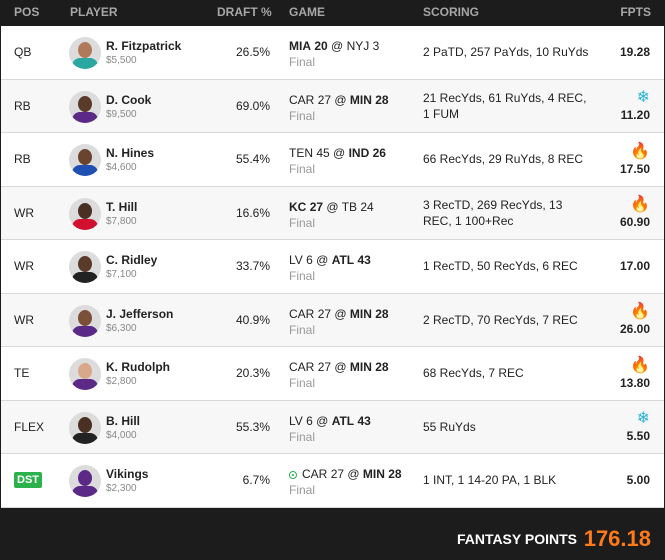  I want to click on game-matchup: KC 27 @ TB 24, so click(331, 206).